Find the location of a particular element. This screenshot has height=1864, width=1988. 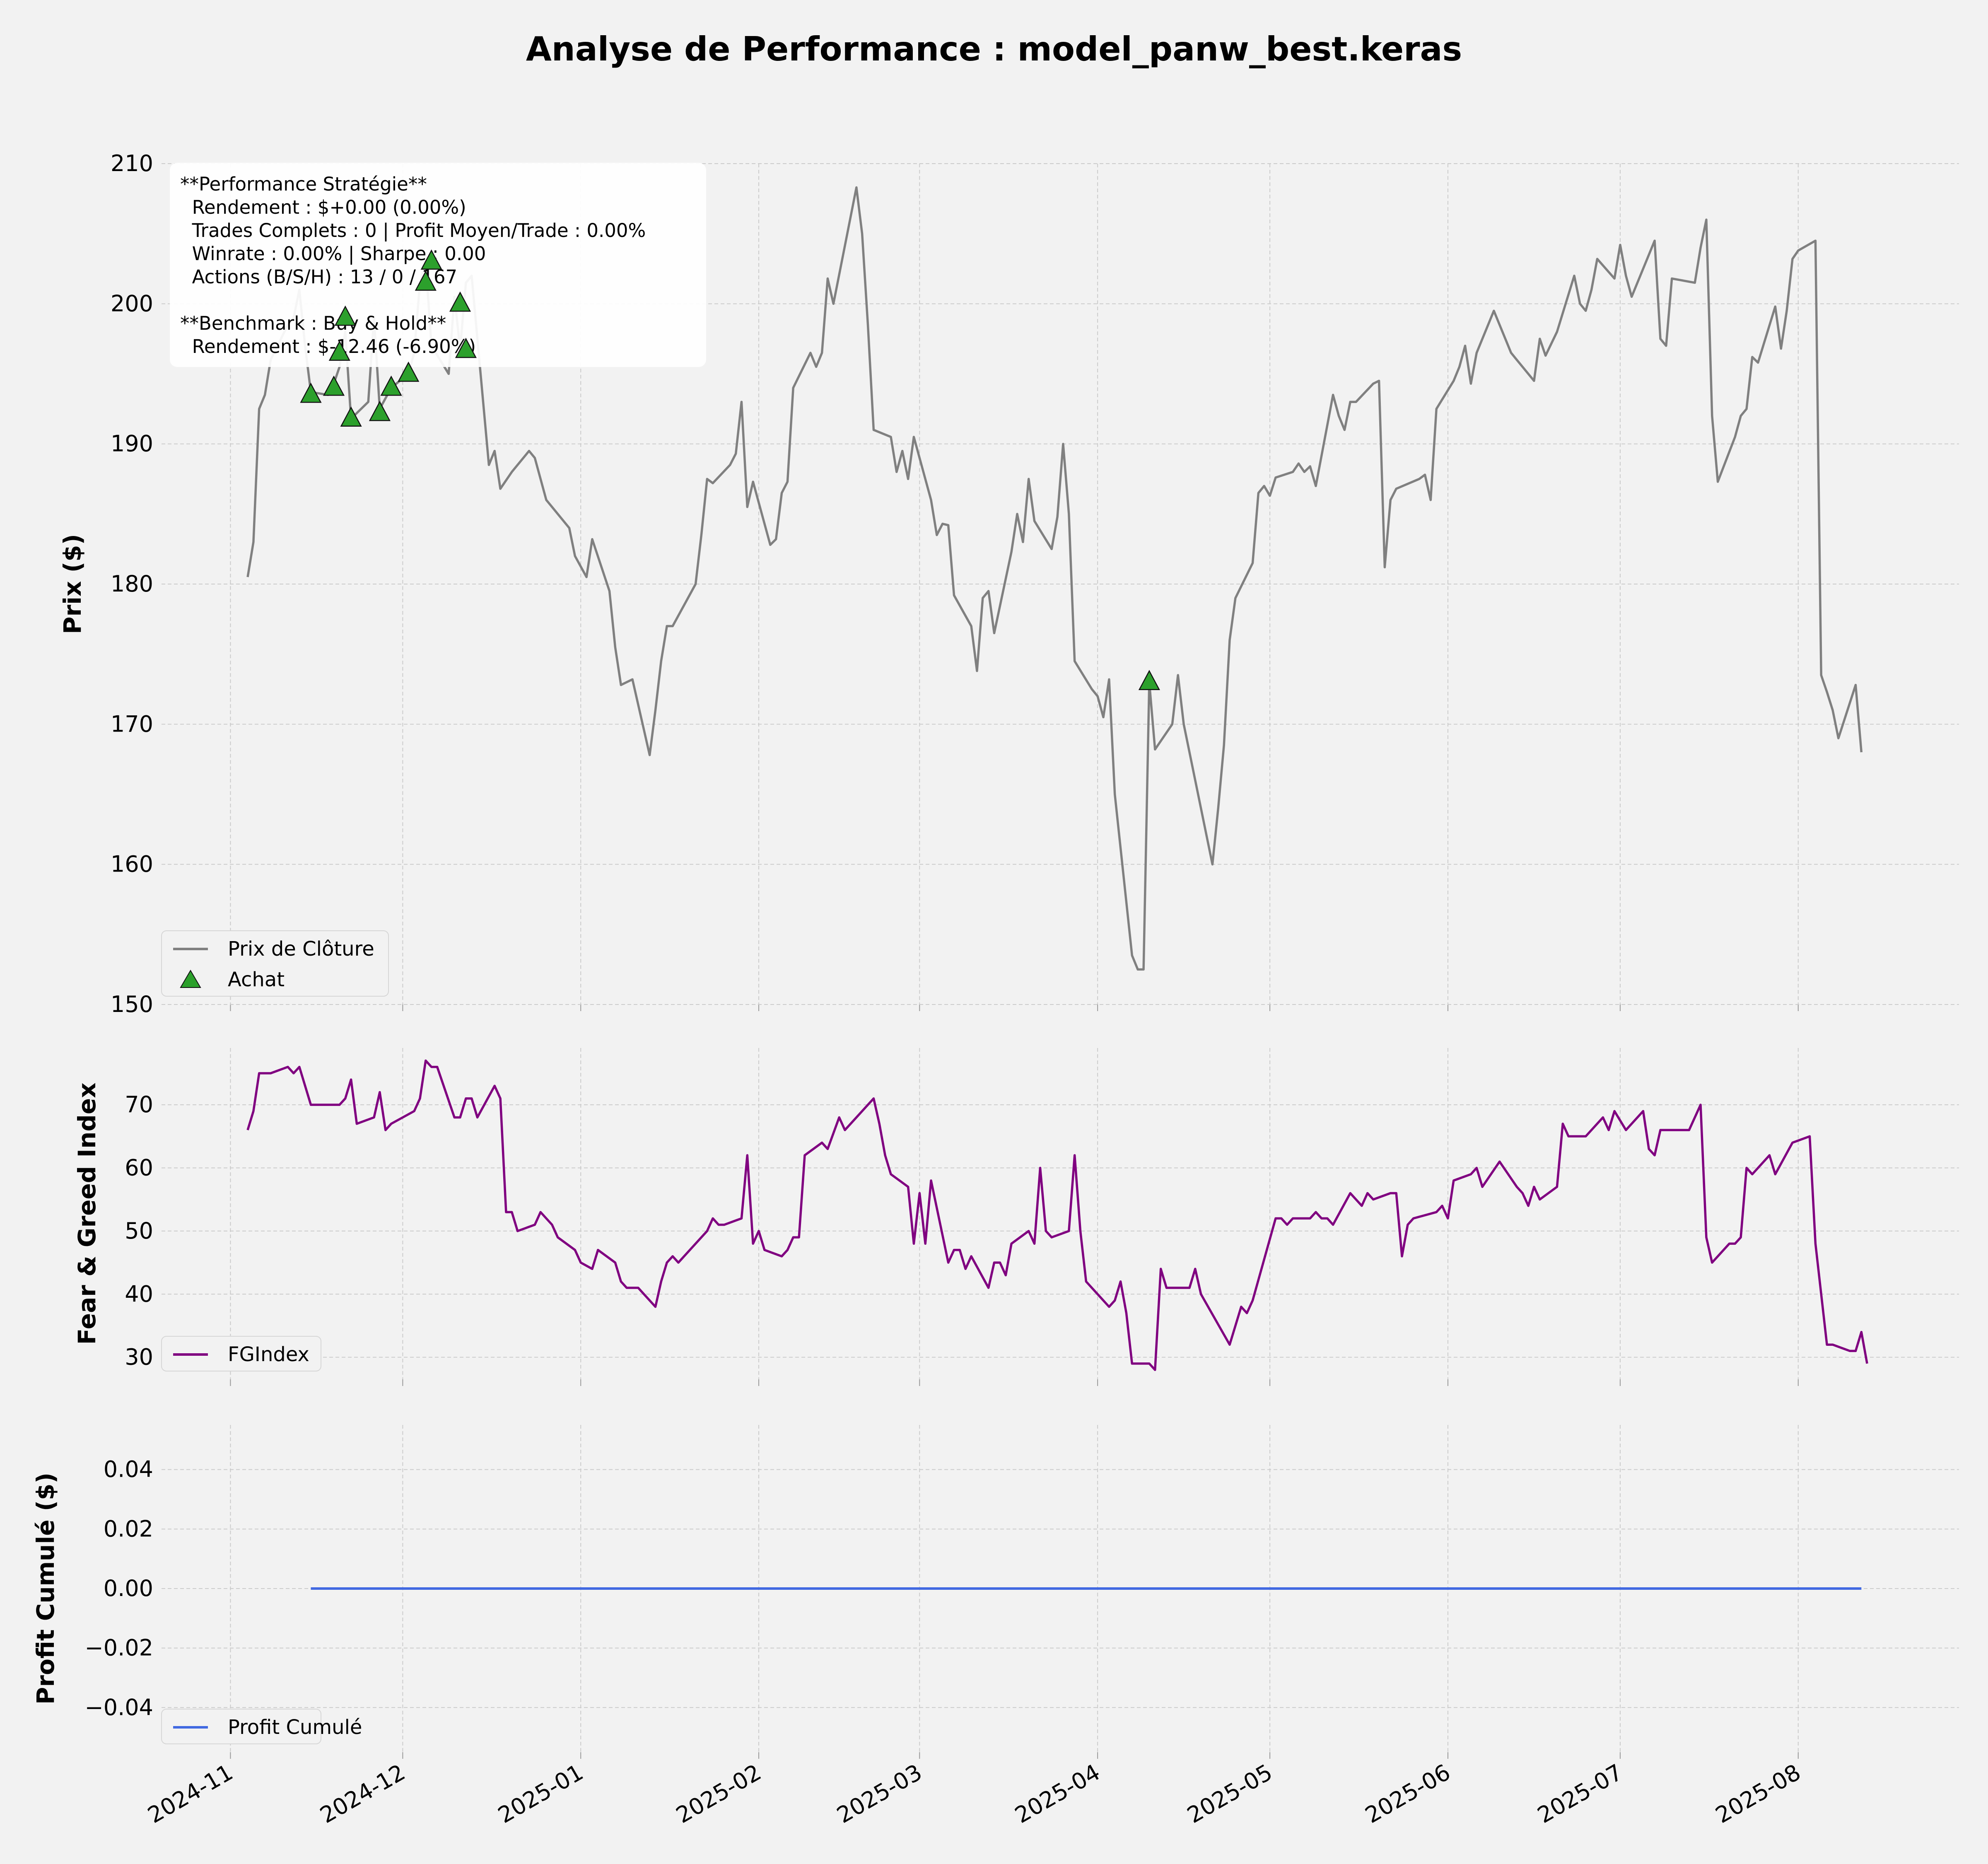

y-tick-label: 190 is located at coordinates (132, 444).